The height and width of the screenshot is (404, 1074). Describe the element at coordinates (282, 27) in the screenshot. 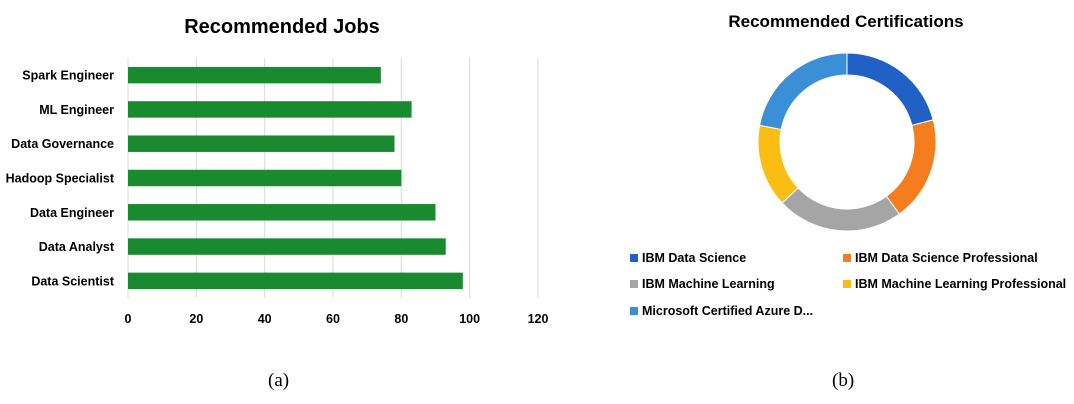

I see `chart-title: Recommended Jobs` at that location.